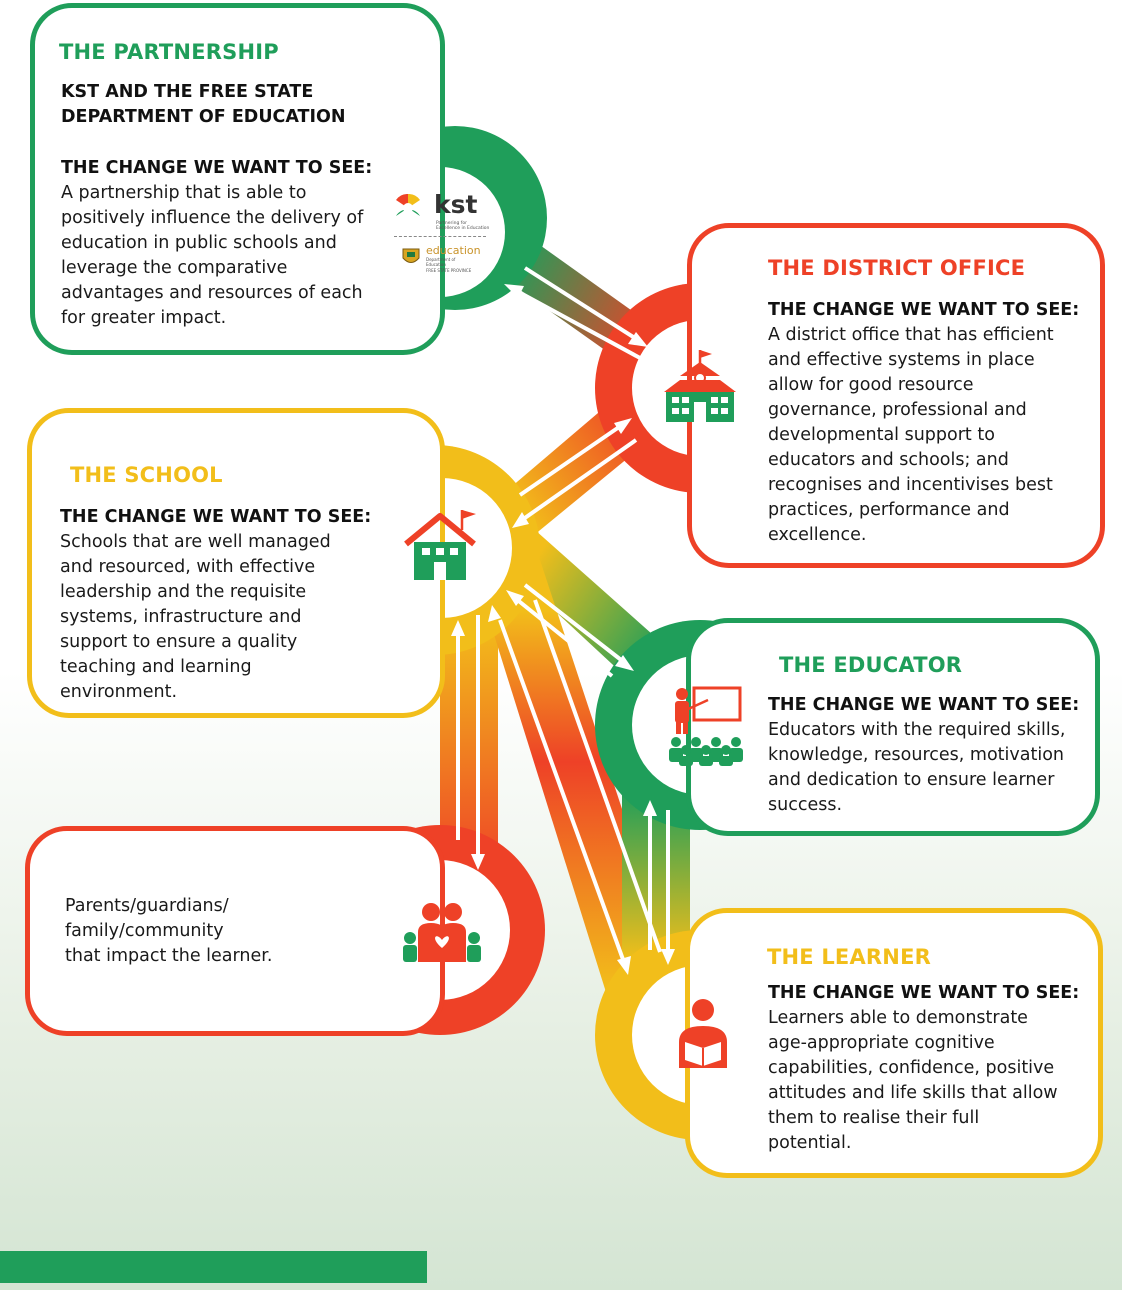 The width and height of the screenshot is (1122, 1290). Describe the element at coordinates (871, 665) in the screenshot. I see `educator-title: THE EDUCATOR` at that location.